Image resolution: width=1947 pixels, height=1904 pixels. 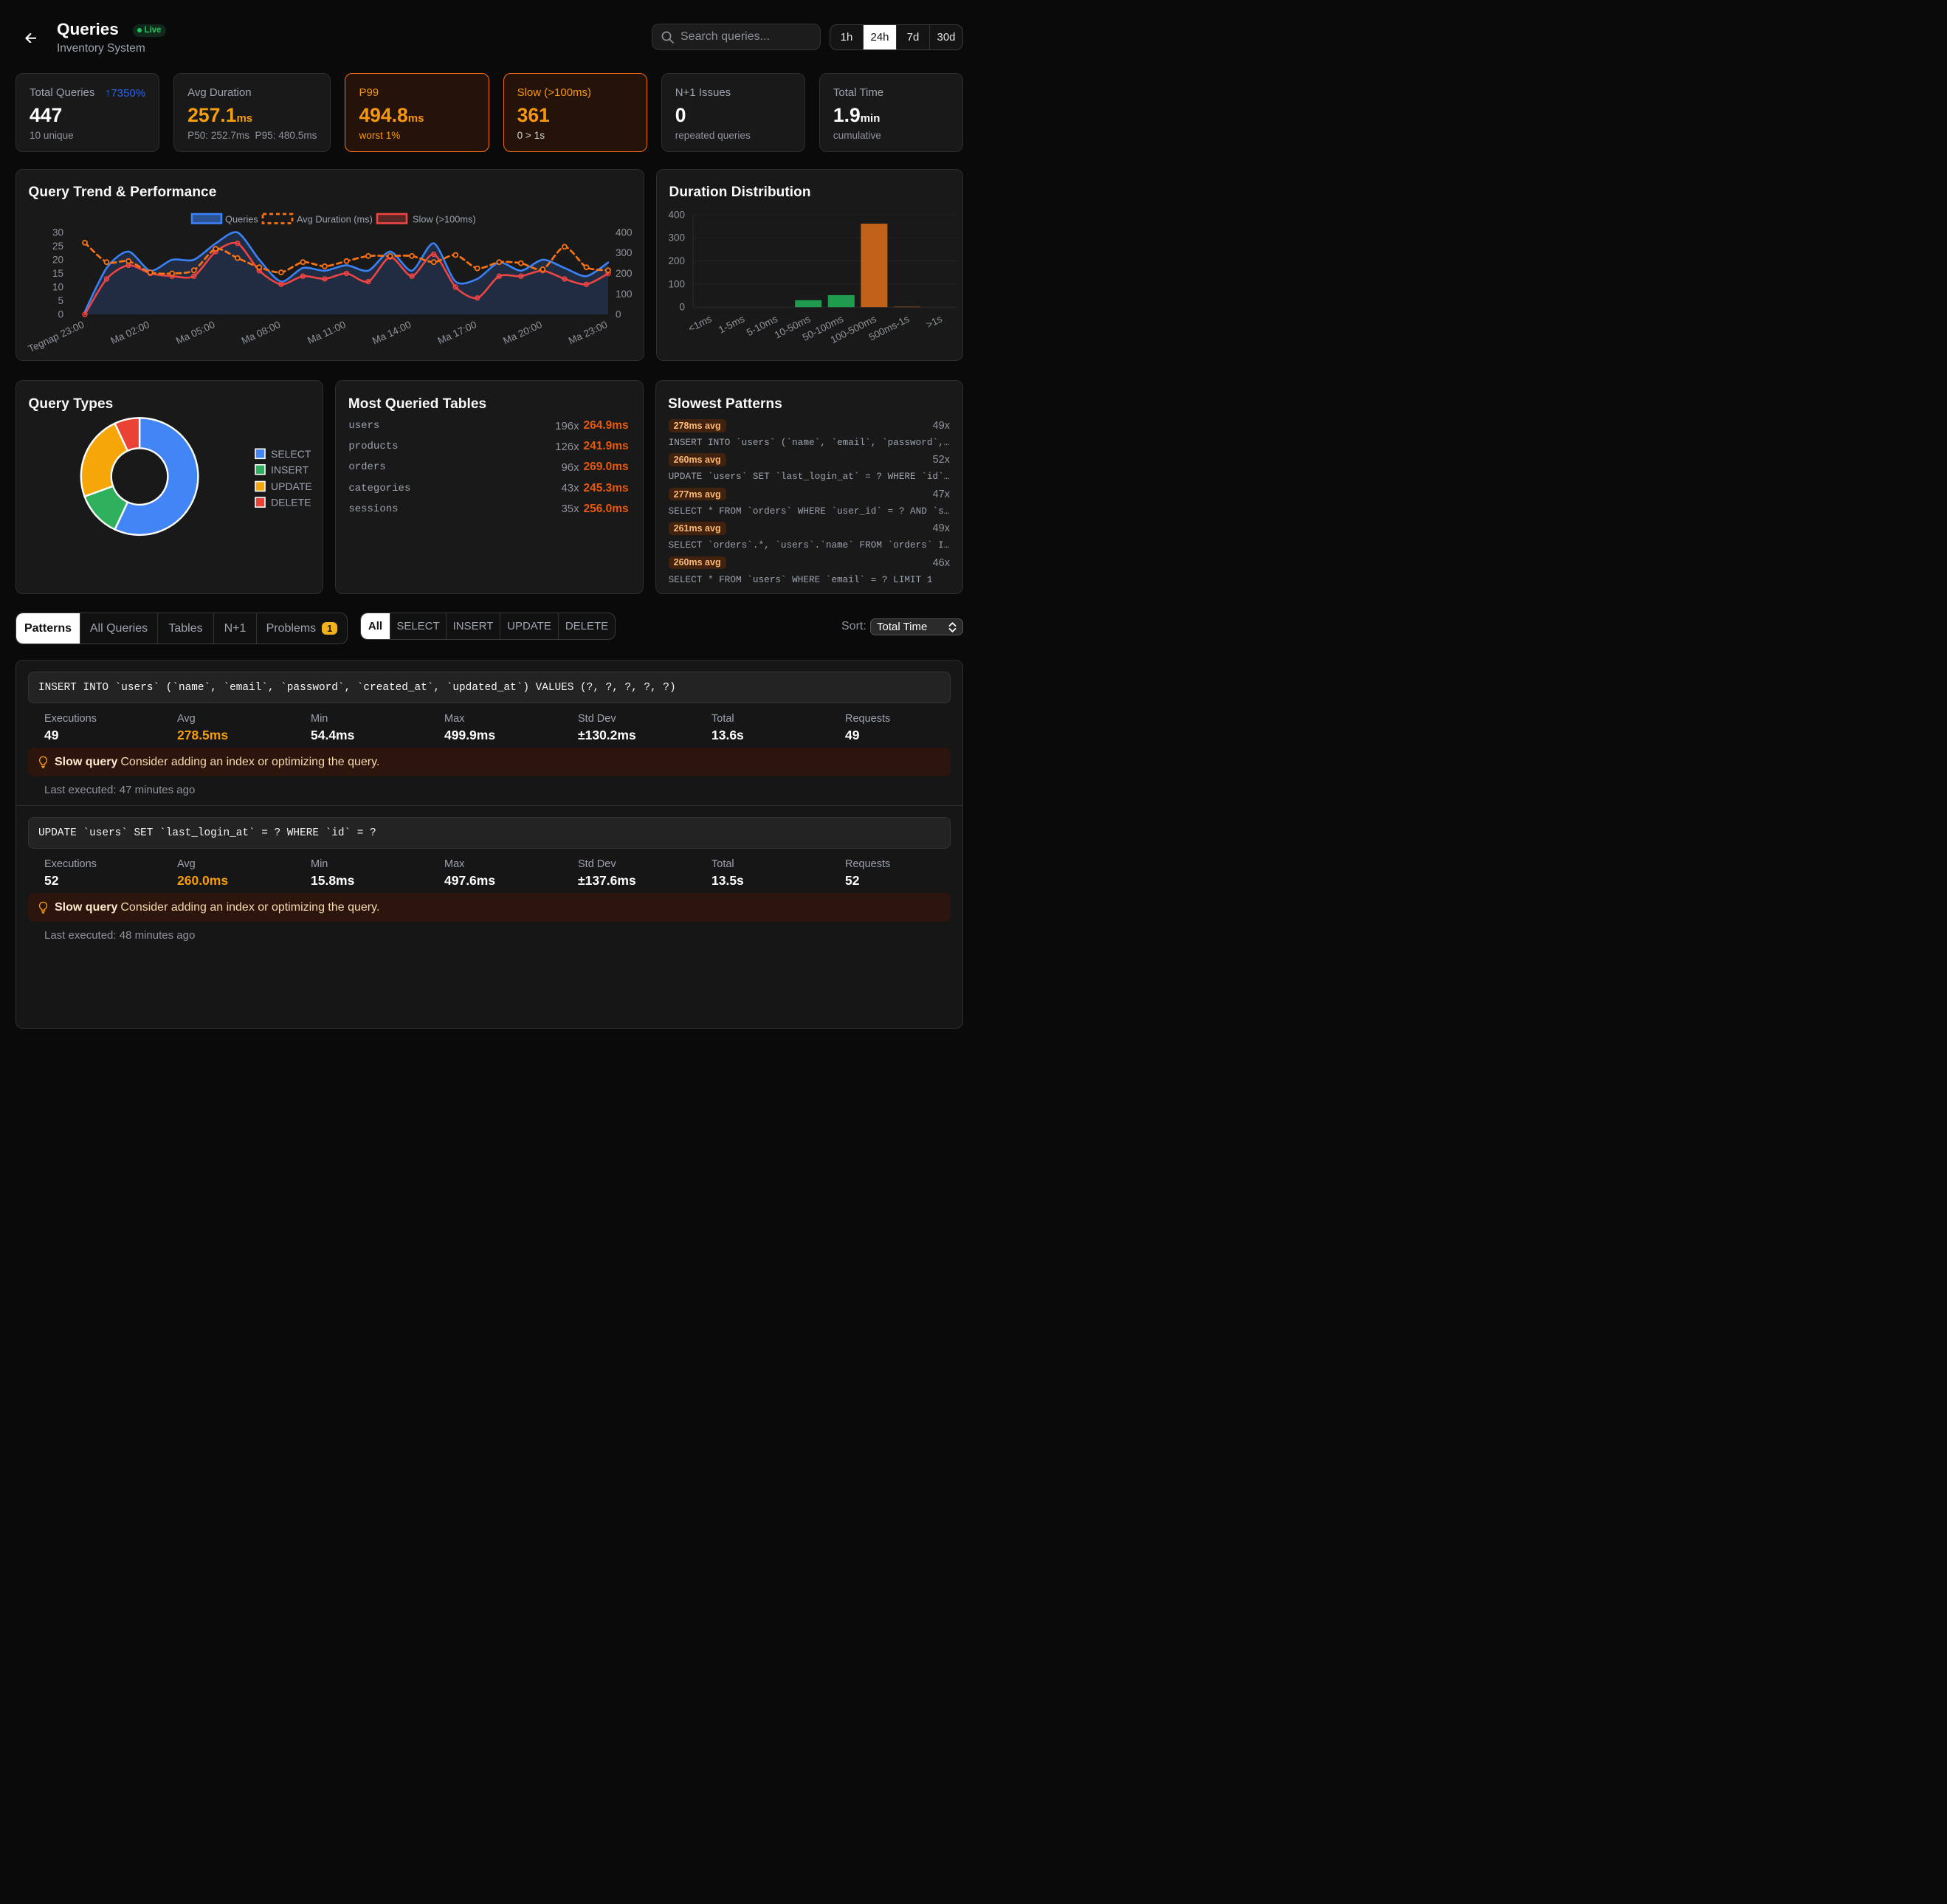 What do you see at coordinates (242, 219) in the screenshot?
I see `svg-text: Queries` at bounding box center [242, 219].